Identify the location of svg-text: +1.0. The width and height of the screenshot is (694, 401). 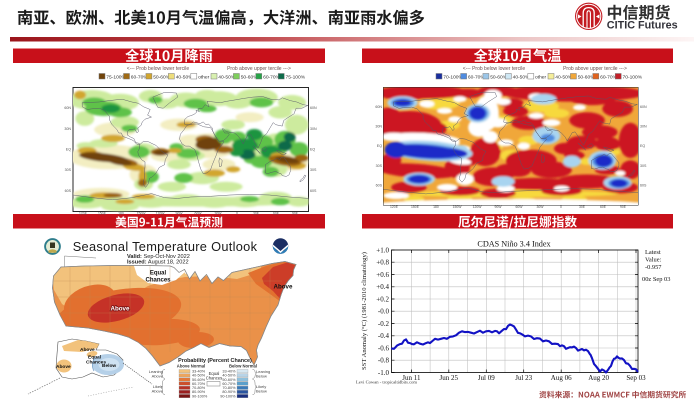
(382, 250).